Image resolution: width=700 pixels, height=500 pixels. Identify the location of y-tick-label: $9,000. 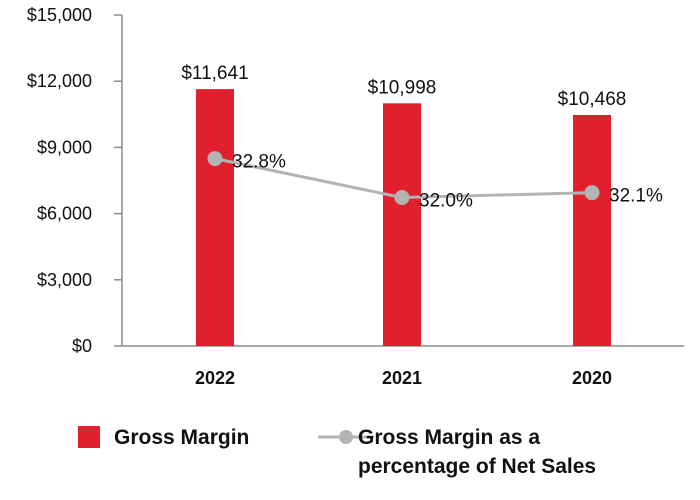
(64, 147).